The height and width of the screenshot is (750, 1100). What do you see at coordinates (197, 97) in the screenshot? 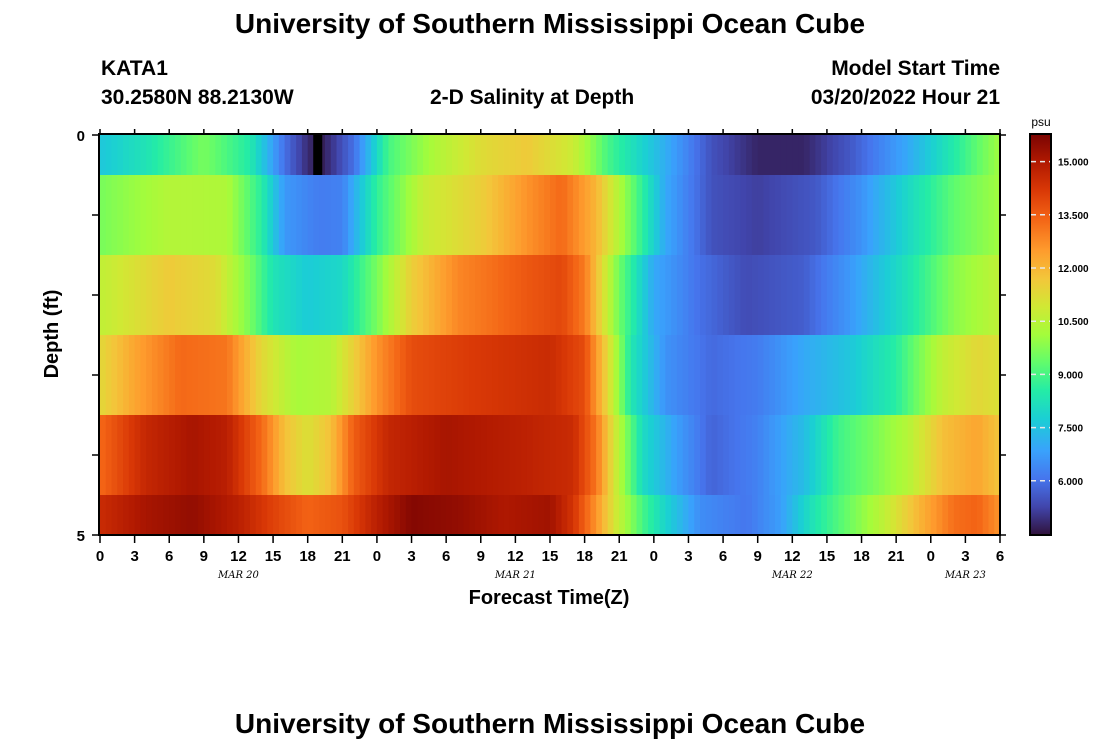
I see `station-coordinates: 30.2580N 88.2130W` at bounding box center [197, 97].